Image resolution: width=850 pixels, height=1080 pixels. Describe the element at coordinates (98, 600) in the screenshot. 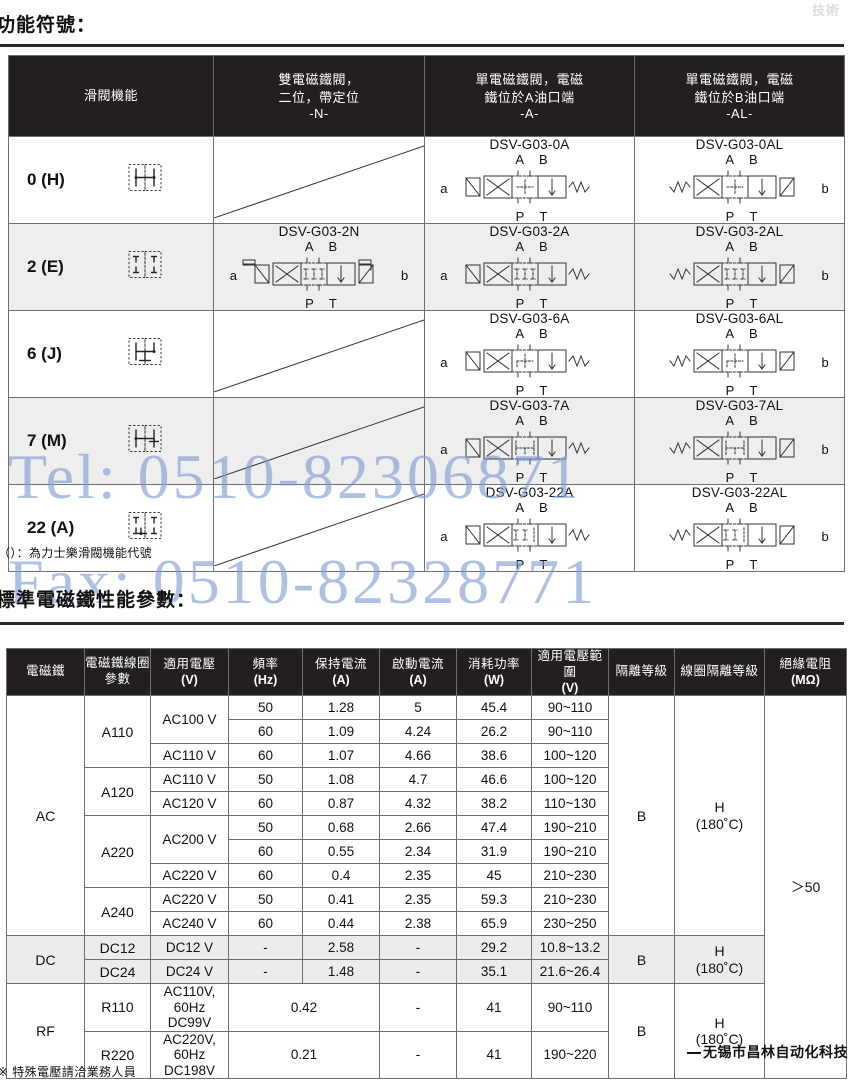

I see `performance-params-title: 標準電磁鐵性能參數：` at that location.